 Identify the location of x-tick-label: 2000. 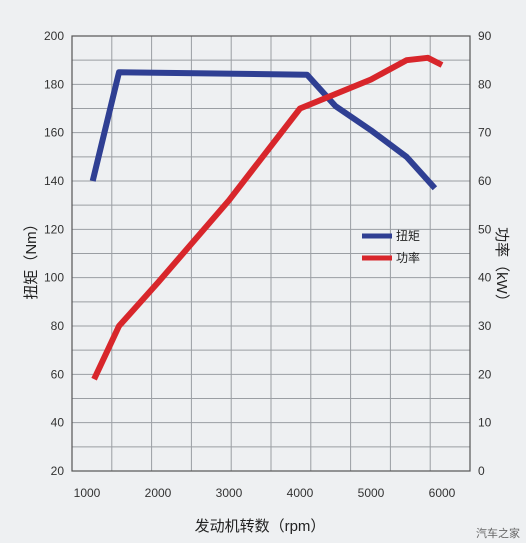
(158, 493).